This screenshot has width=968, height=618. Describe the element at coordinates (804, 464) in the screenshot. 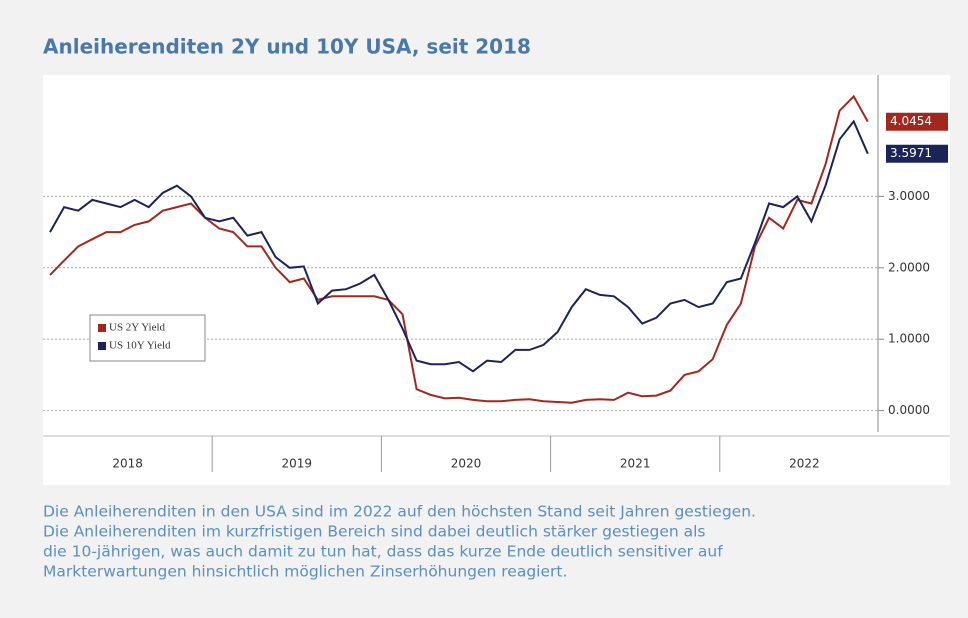

I see `x-tick-label: 2022` at that location.